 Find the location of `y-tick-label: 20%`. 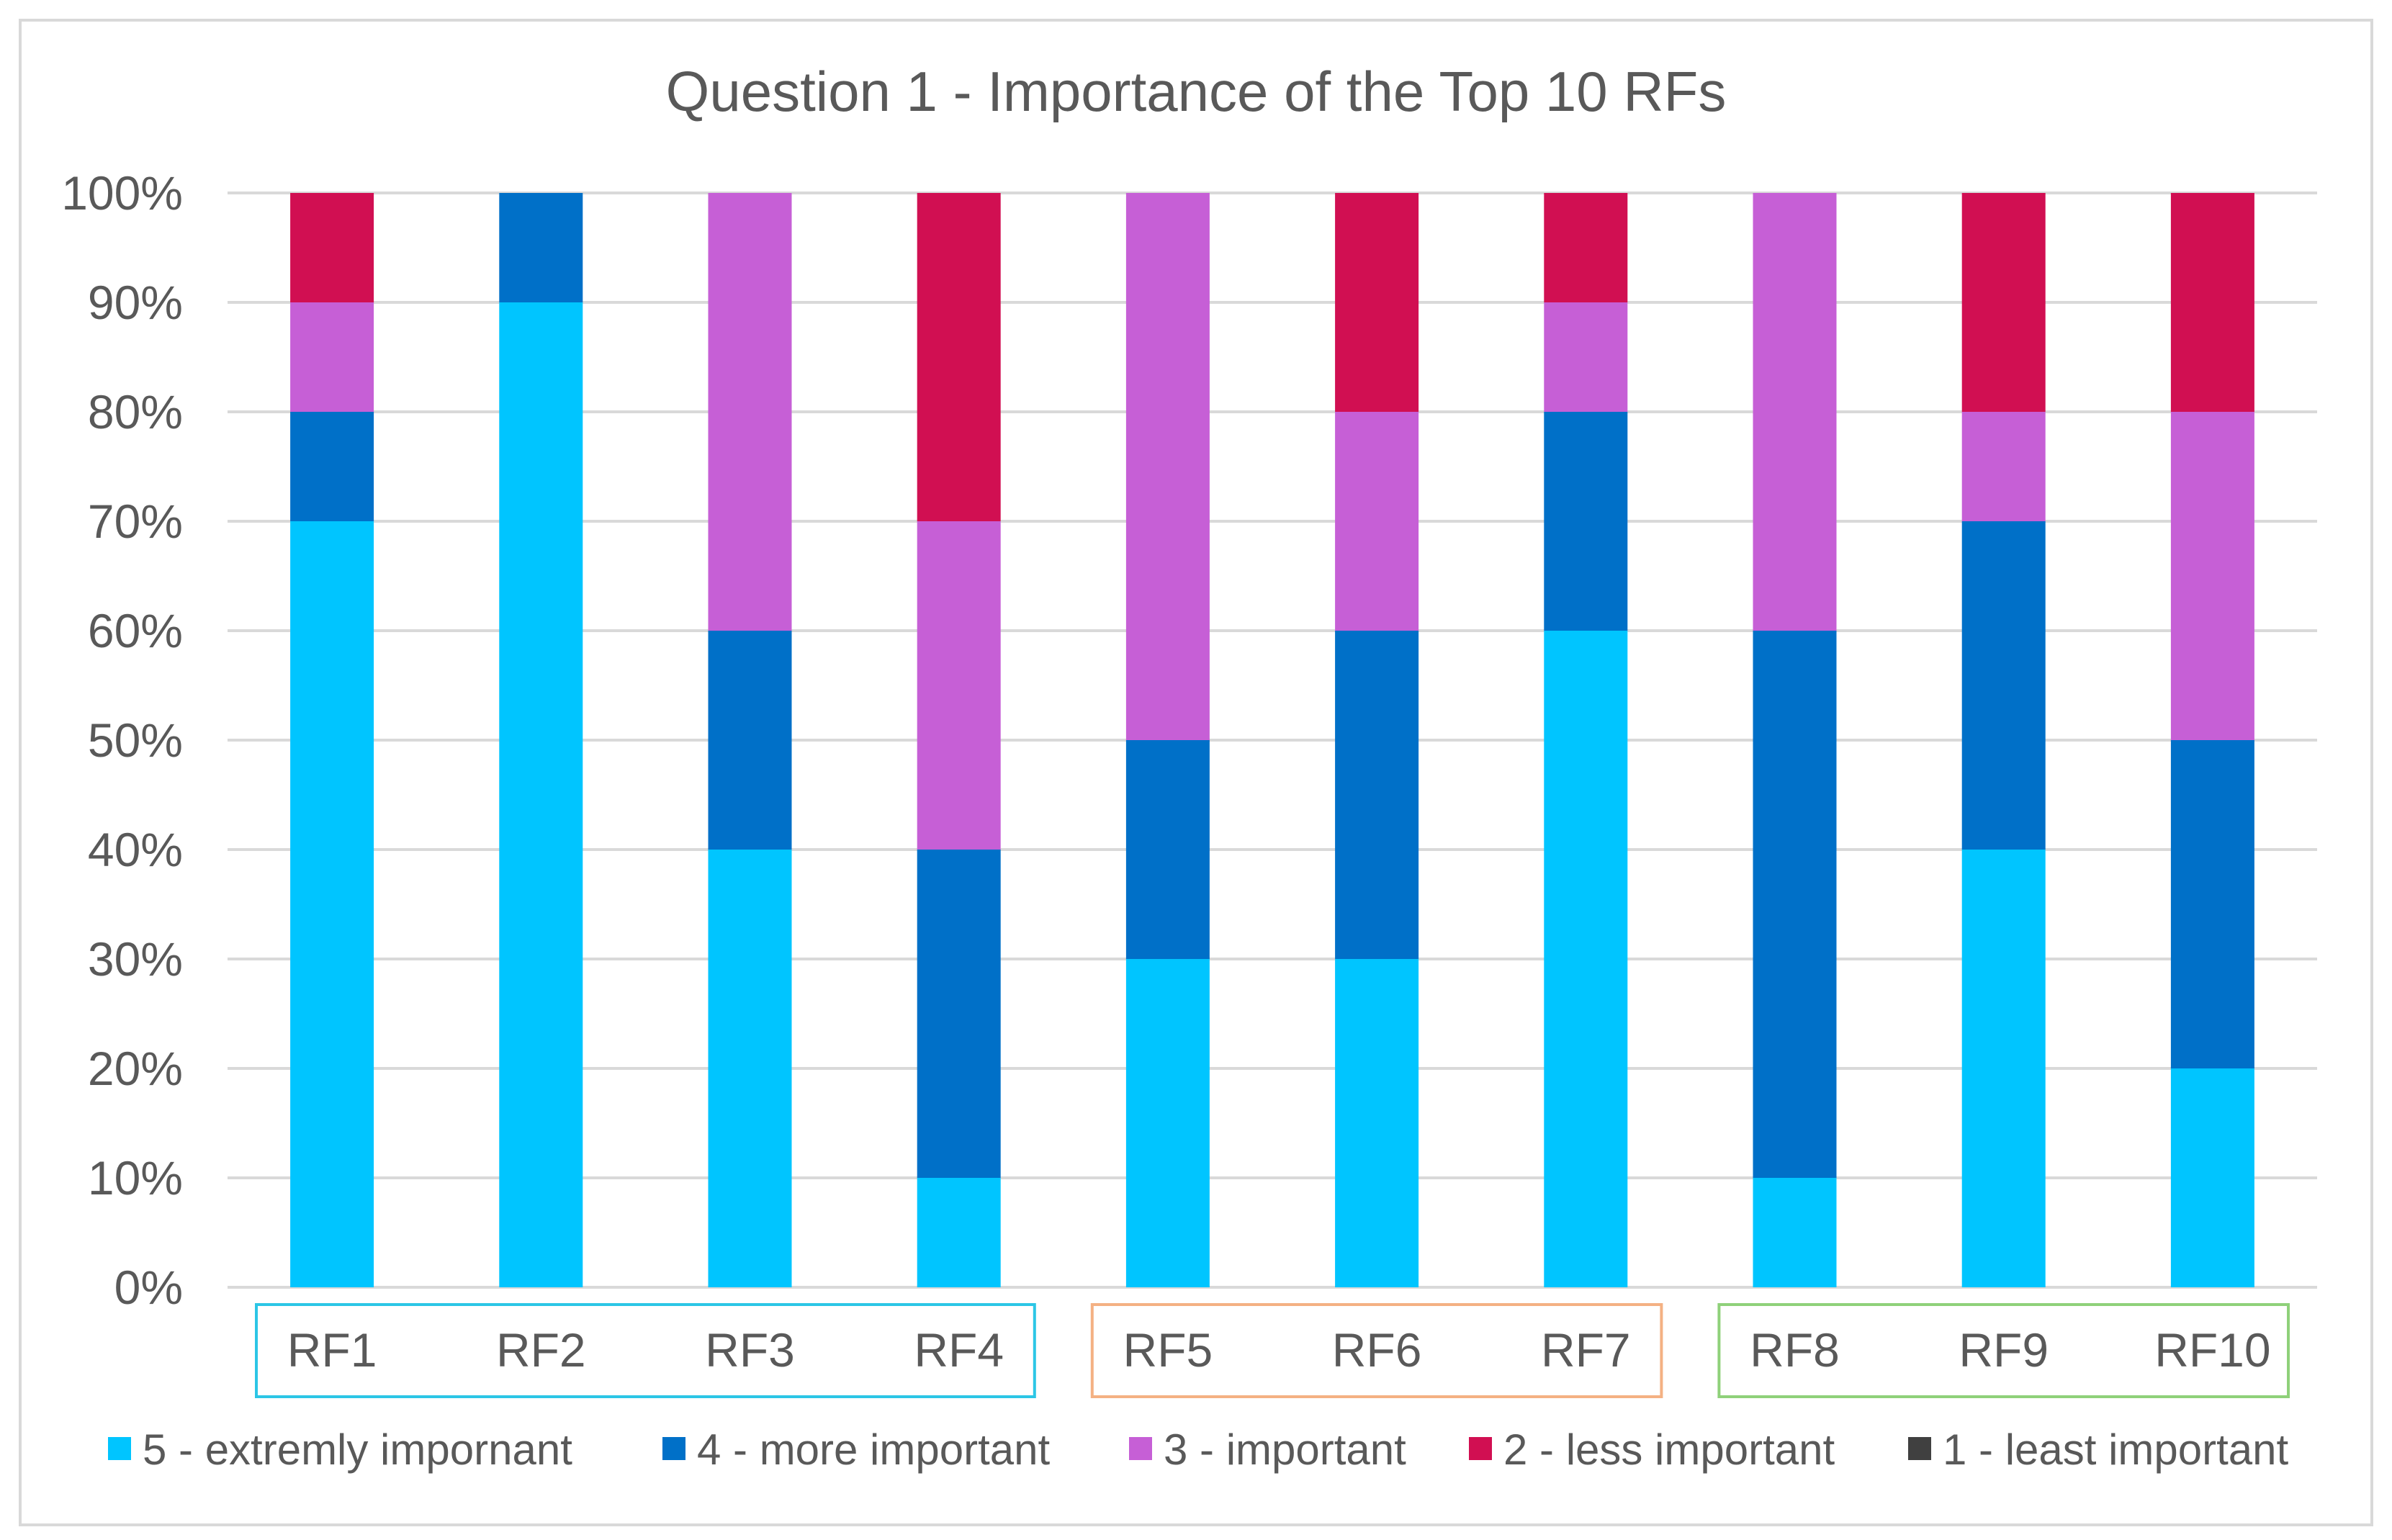

y-tick-label: 20% is located at coordinates (135, 1068).